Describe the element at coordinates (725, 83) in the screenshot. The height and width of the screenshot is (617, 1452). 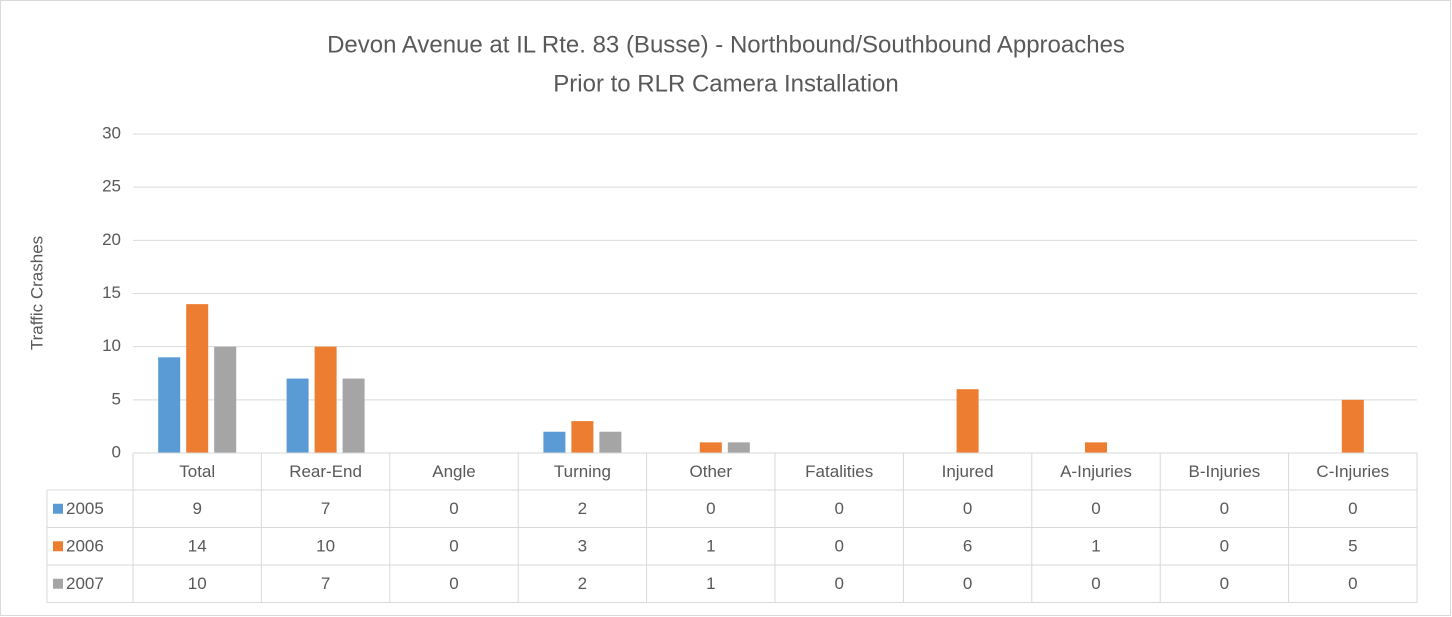
I see `chart-subtitle: Prior to RLR Camera Installation` at that location.